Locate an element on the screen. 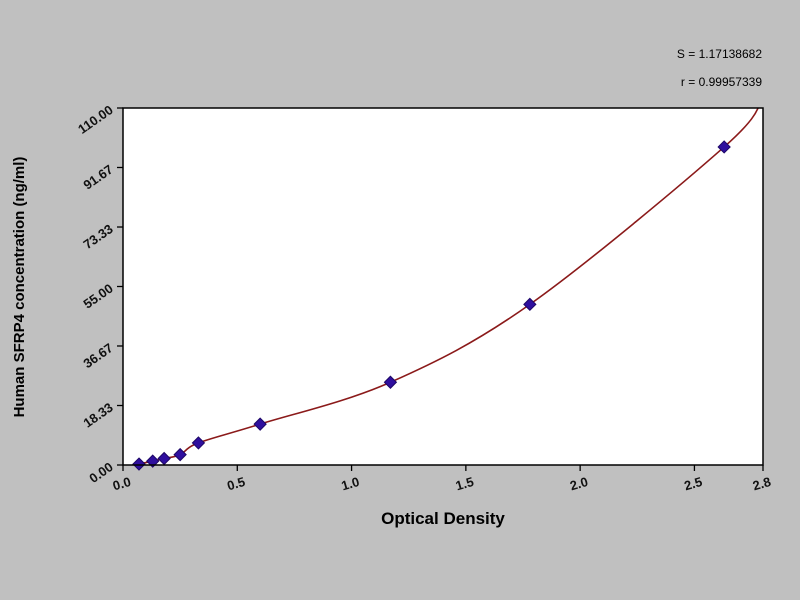 The height and width of the screenshot is (600, 800). x-tick-label: 1.5 is located at coordinates (465, 483).